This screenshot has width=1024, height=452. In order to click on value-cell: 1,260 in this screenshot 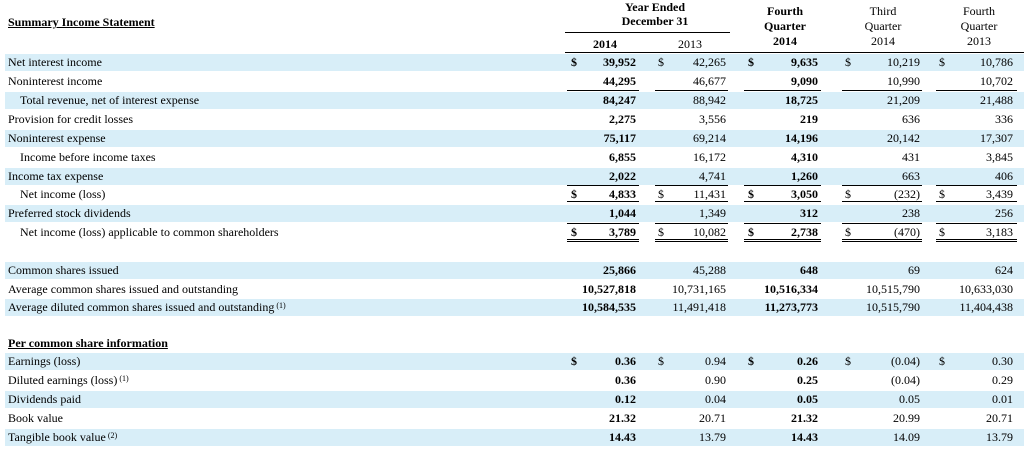, I will do `click(804, 176)`.